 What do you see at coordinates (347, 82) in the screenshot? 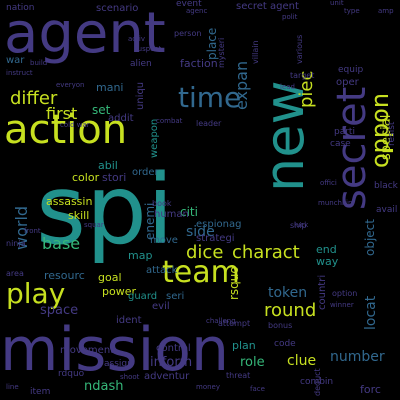
I see `word: oper` at bounding box center [347, 82].